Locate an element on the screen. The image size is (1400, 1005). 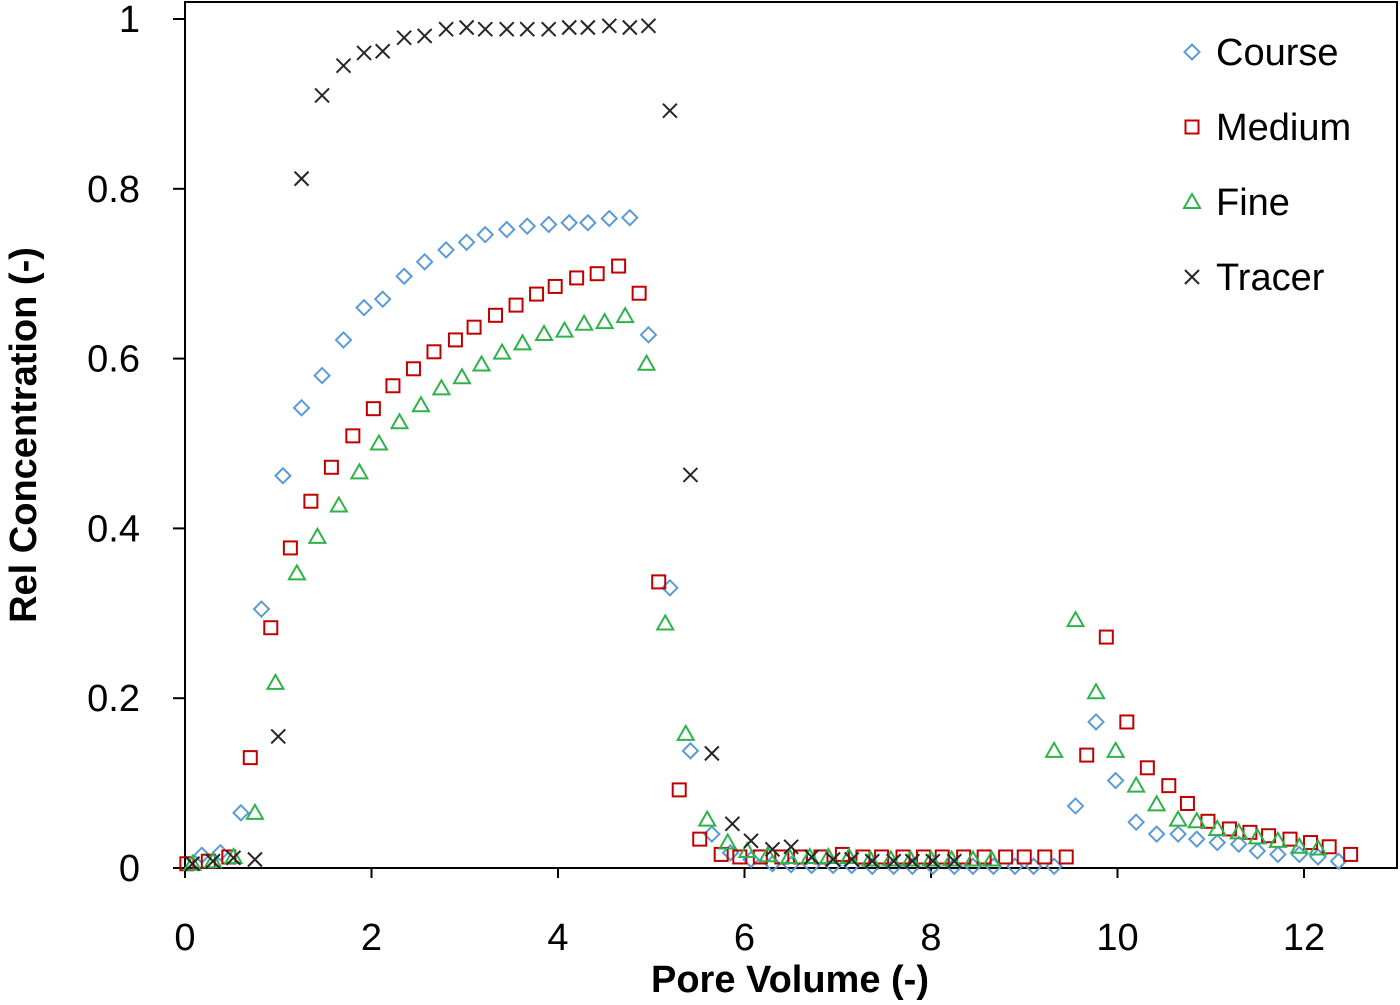
x-tick-label: 12 is located at coordinates (1304, 938).